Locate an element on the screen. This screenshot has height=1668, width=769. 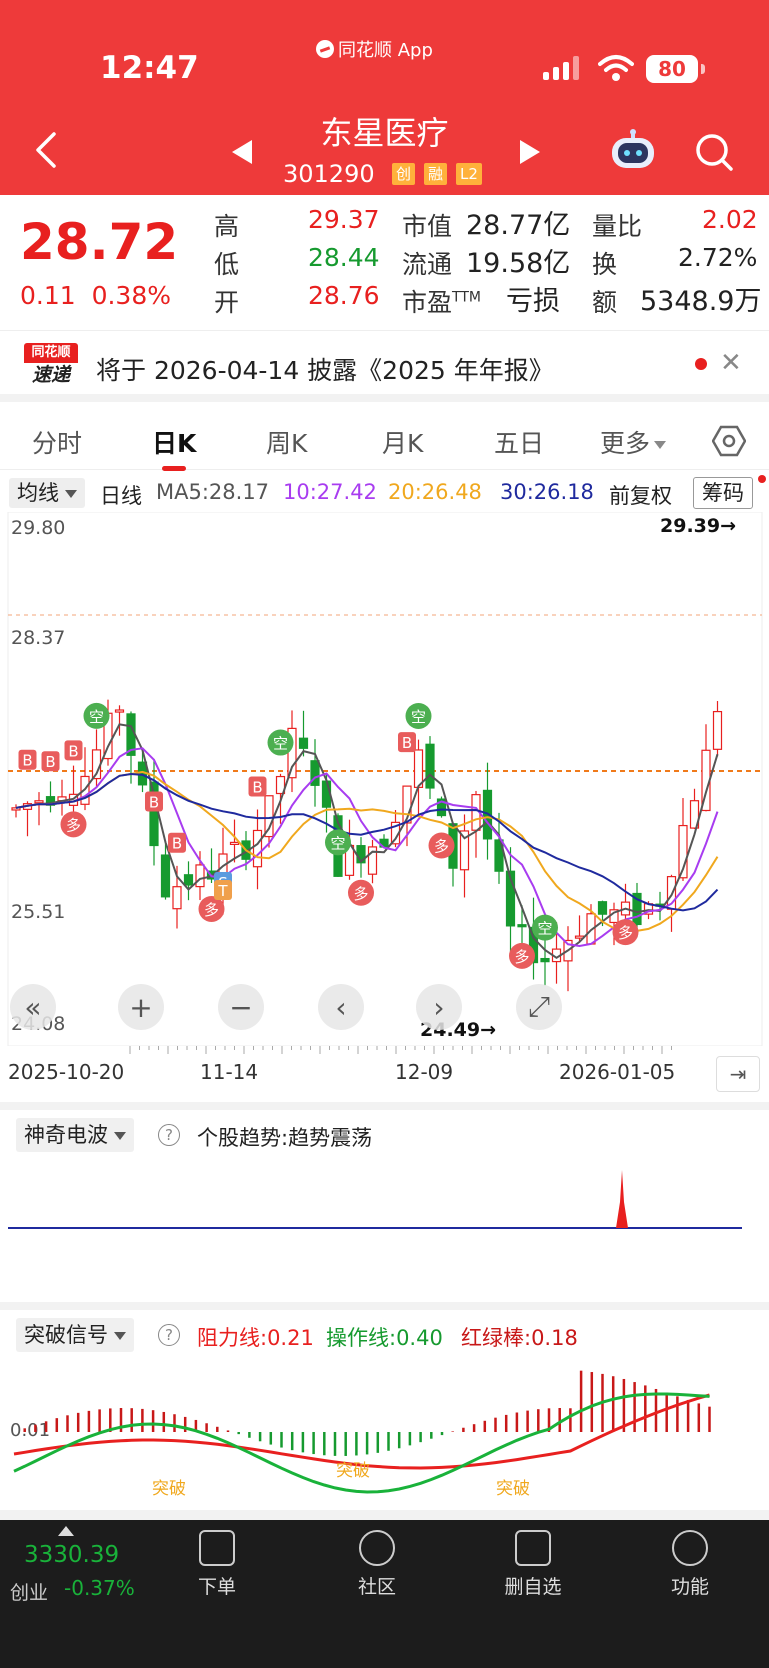
signal-badge-t is located at coordinates (223, 890).